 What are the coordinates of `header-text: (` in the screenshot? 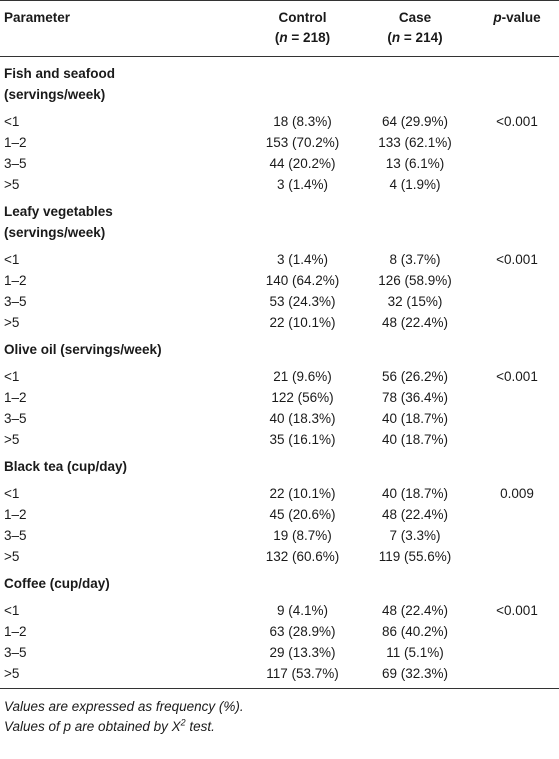 It's located at (277, 37).